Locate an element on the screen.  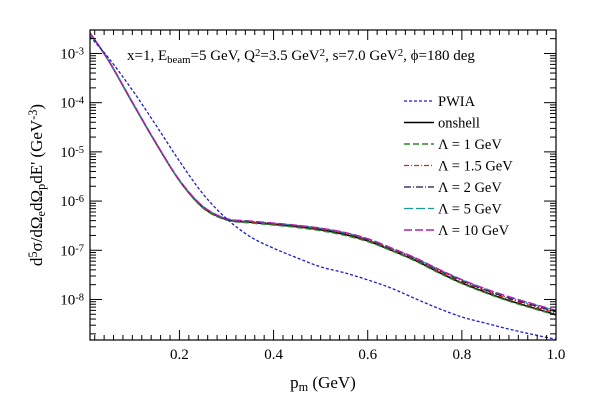
label-part: beam is located at coordinates (179, 60).